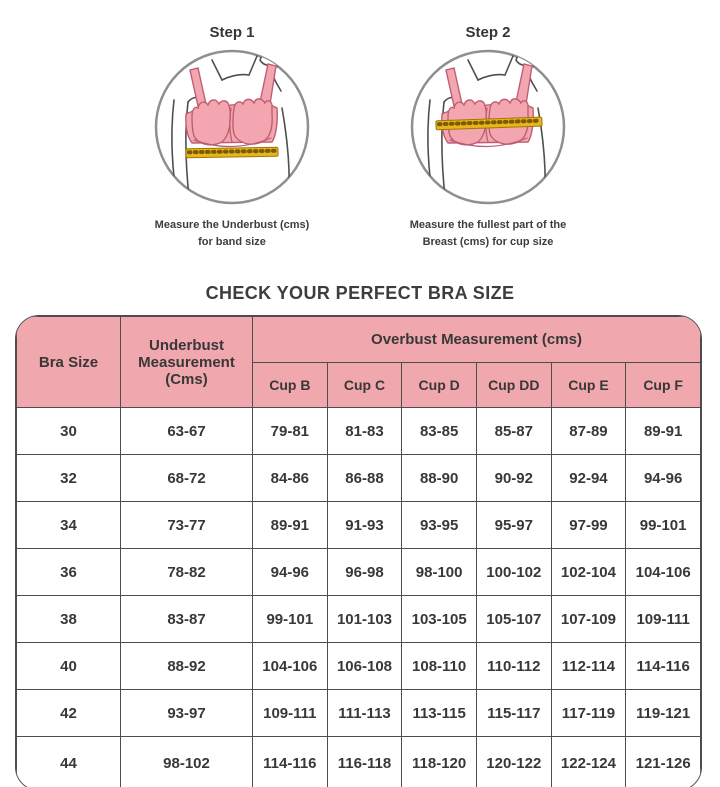 The image size is (720, 787). What do you see at coordinates (364, 761) in the screenshot?
I see `cup-value-cell: 116-118` at bounding box center [364, 761].